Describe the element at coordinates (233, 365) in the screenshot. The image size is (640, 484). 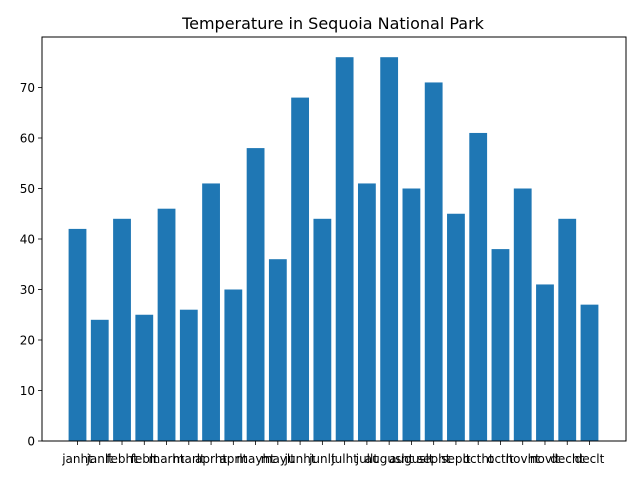
I see `bar-aprlt` at that location.